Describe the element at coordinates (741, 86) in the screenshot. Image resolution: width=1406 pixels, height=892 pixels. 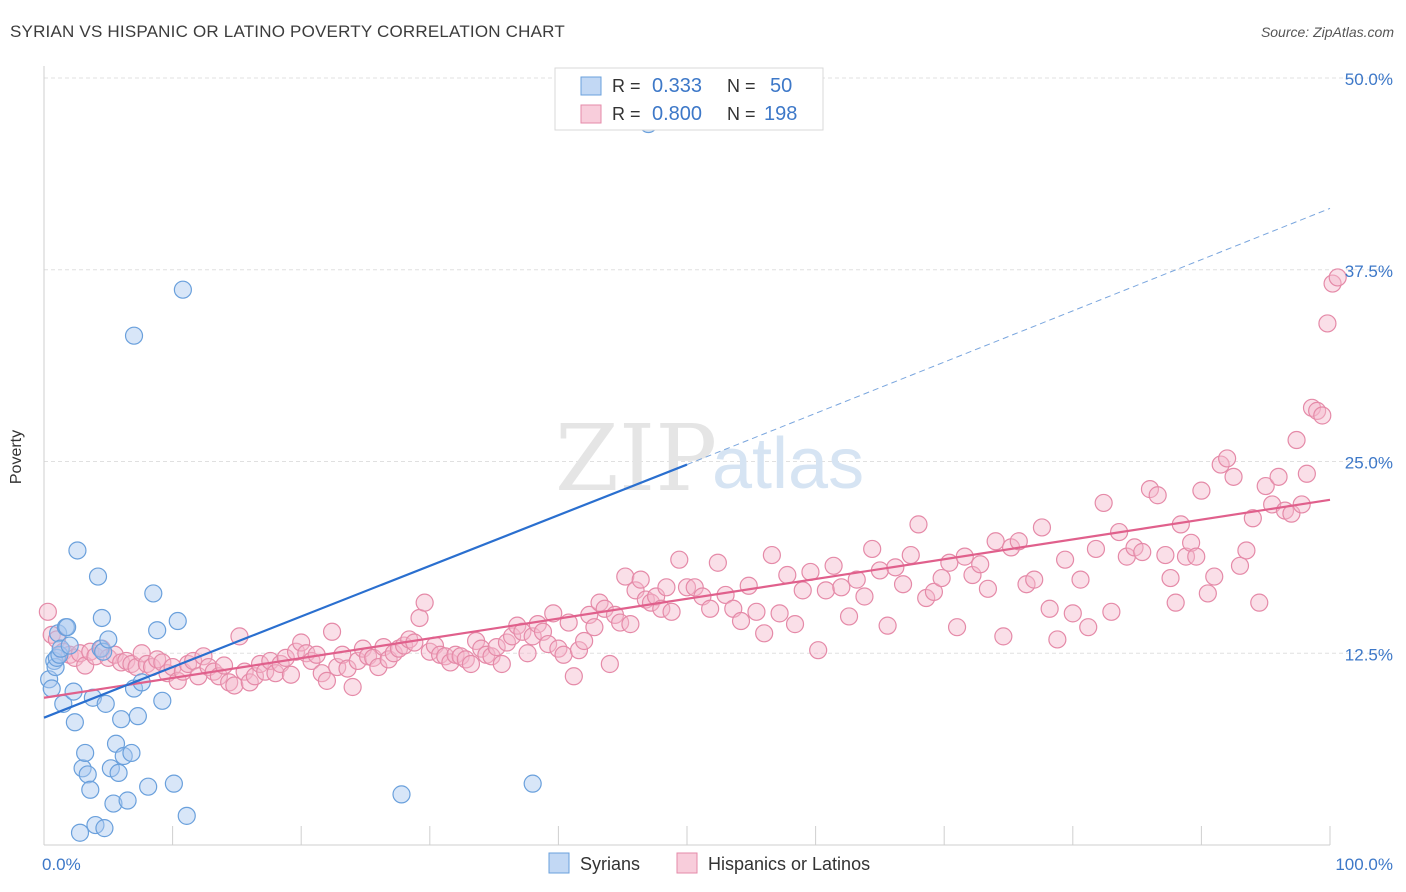
I see `legend-n-label: N =` at that location.